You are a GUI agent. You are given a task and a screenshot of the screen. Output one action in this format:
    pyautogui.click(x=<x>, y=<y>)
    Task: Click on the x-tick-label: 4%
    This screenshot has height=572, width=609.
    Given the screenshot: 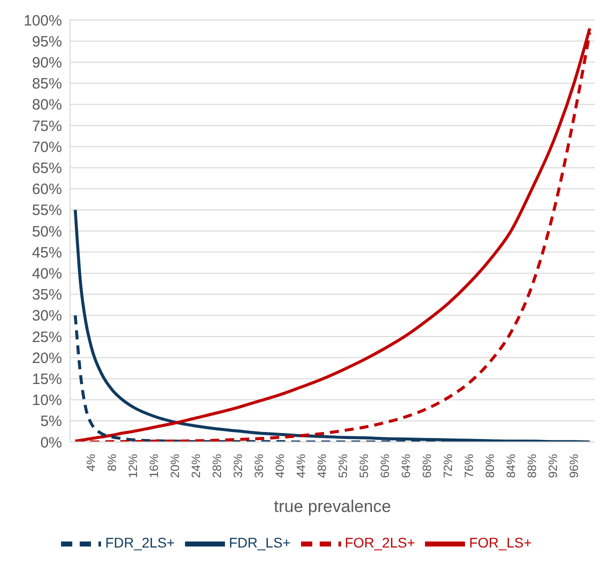 What is the action you would take?
    pyautogui.click(x=91, y=463)
    